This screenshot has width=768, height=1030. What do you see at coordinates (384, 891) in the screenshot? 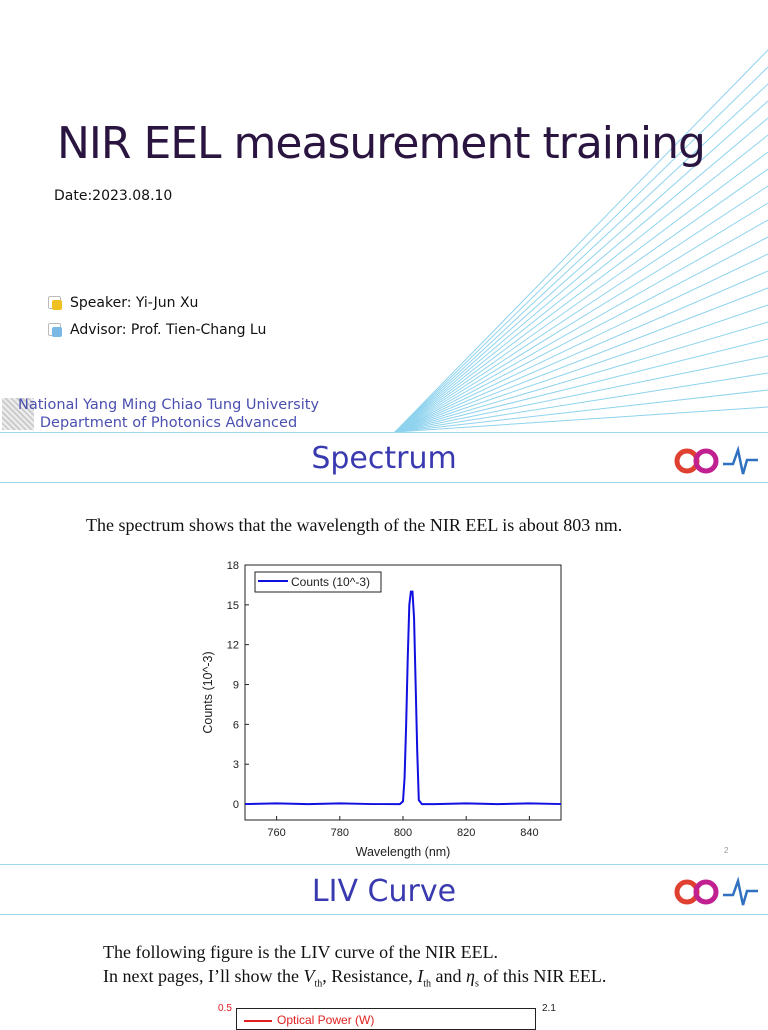
I see `slide-title-liv: LIV Curve` at bounding box center [384, 891].